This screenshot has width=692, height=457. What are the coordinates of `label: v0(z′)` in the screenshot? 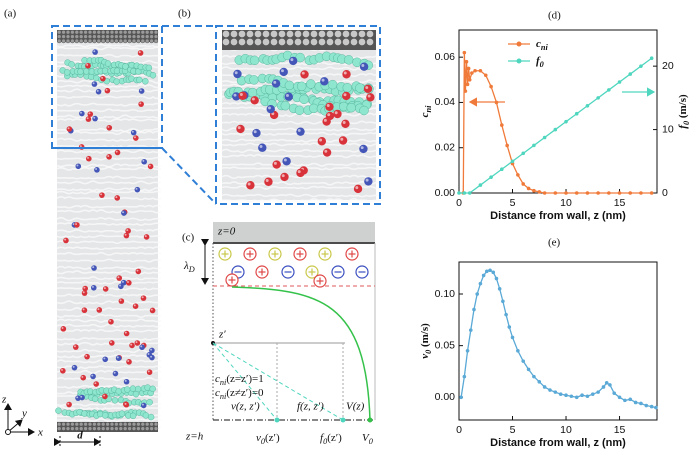 It's located at (268, 439).